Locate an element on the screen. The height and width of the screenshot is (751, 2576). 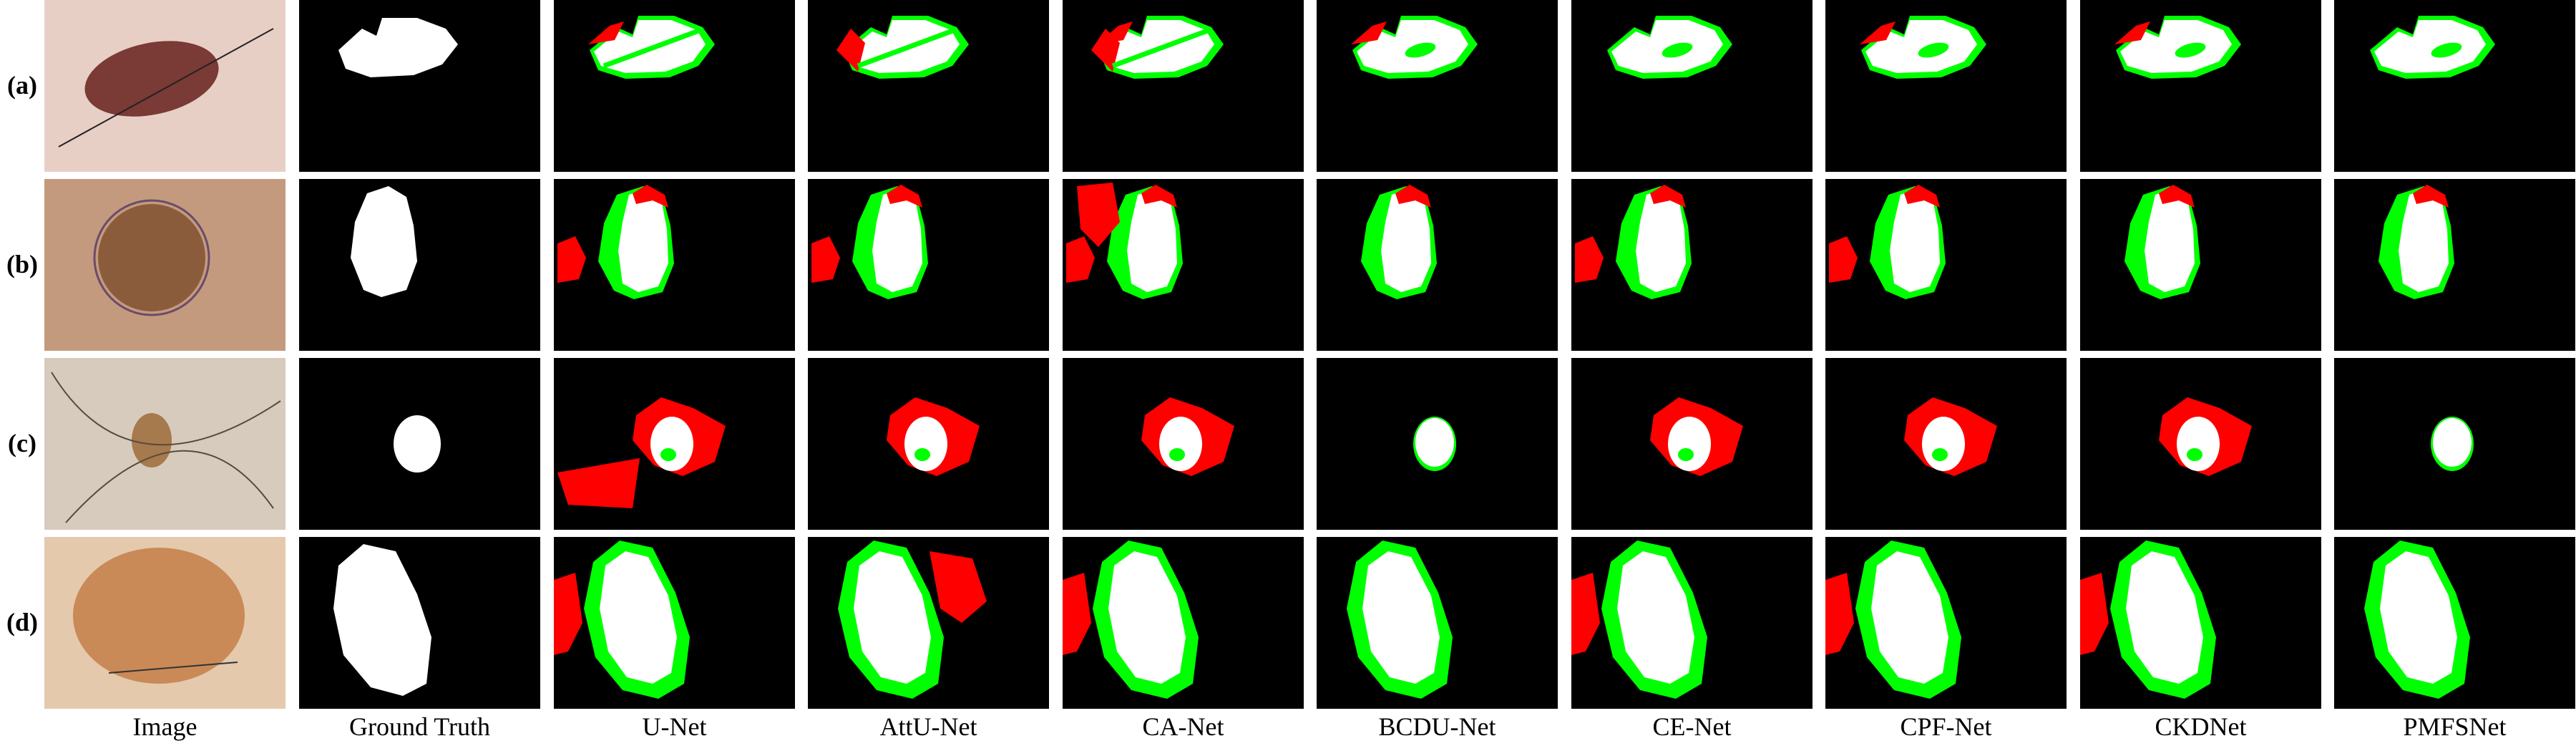
segmentation-mask-c-u-net is located at coordinates (674, 444).